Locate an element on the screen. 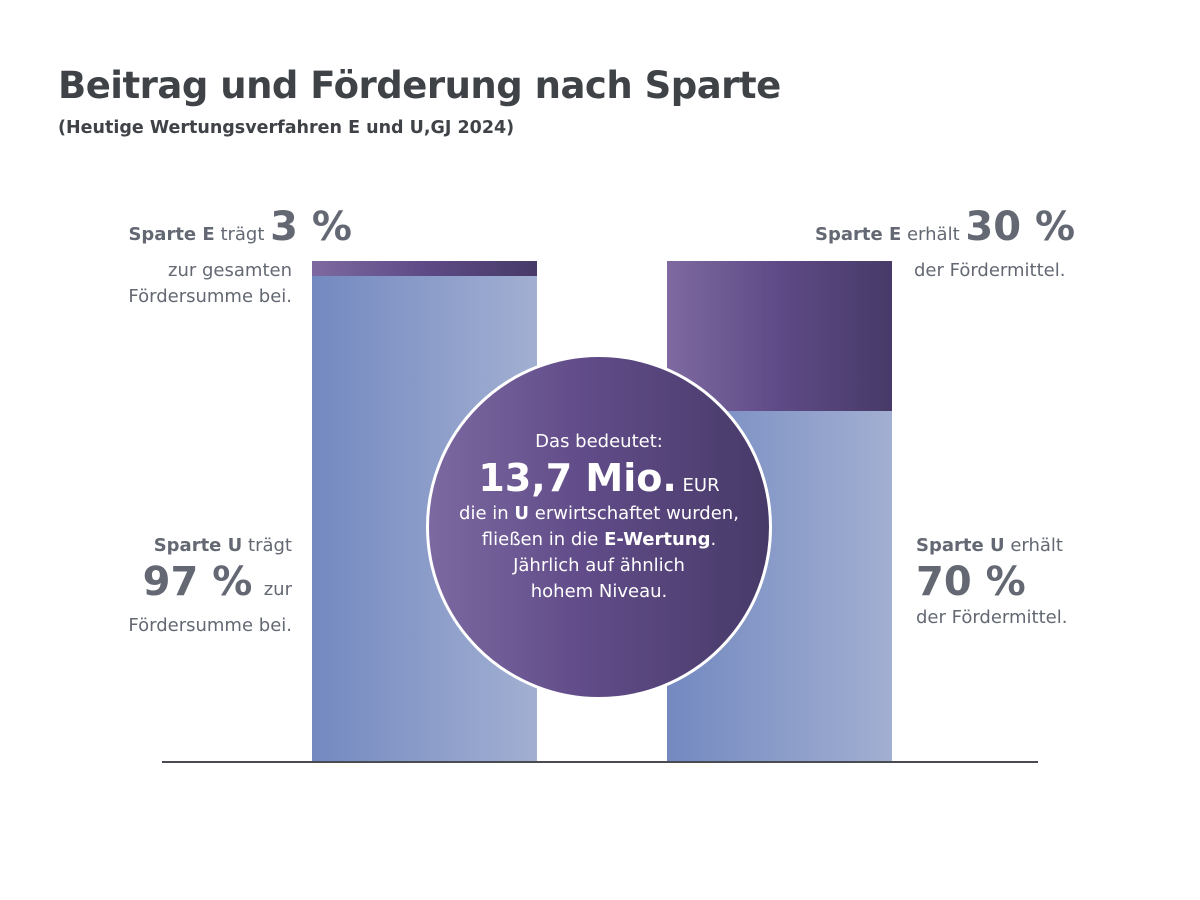 The image size is (1200, 900). label-u-left: Sparte U trägt 97 % zur Fördersumme bei. is located at coordinates (210, 586).